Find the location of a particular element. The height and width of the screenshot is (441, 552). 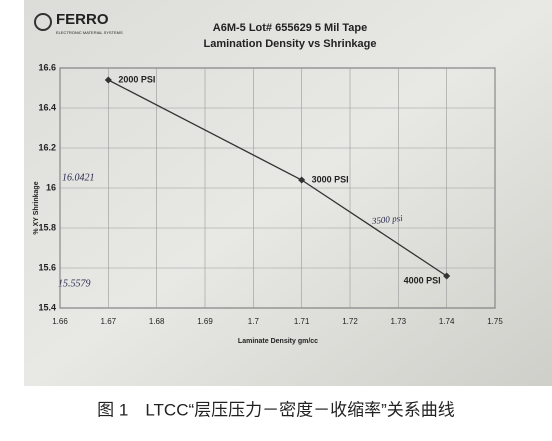

y-tick-label: 16 is located at coordinates (51, 187).